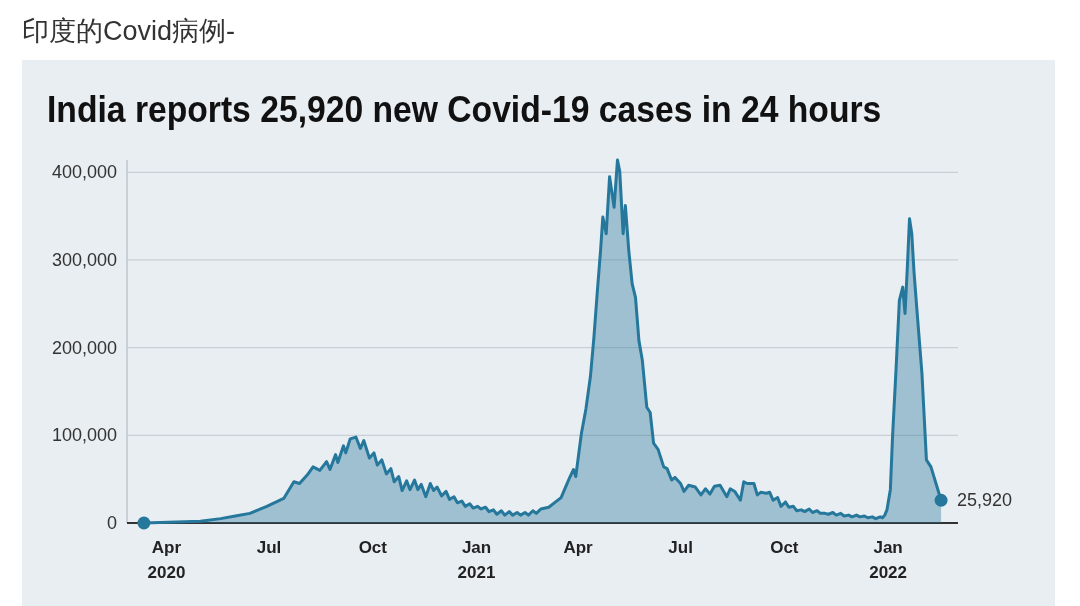 The width and height of the screenshot is (1080, 606). What do you see at coordinates (84, 435) in the screenshot?
I see `ytick: 100,000` at bounding box center [84, 435].